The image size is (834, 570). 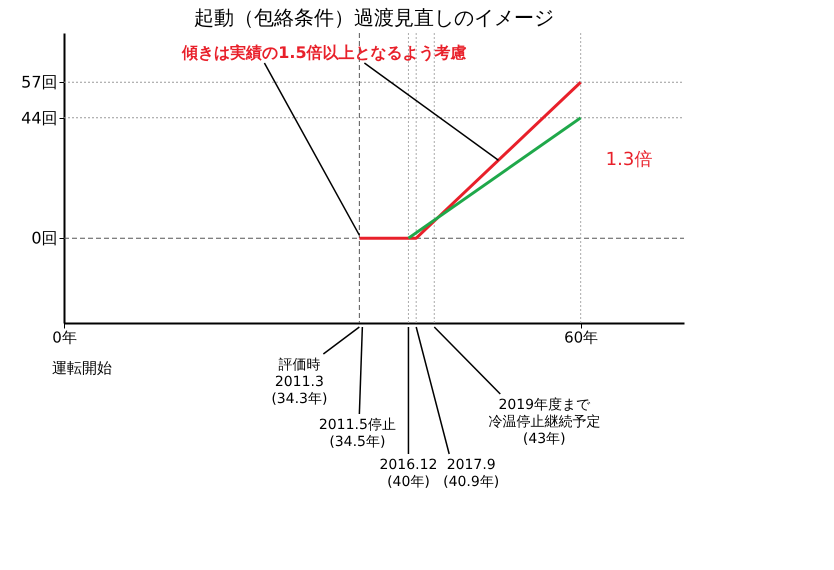 What do you see at coordinates (299, 399) in the screenshot?
I see `text: (34.3年)` at bounding box center [299, 399].